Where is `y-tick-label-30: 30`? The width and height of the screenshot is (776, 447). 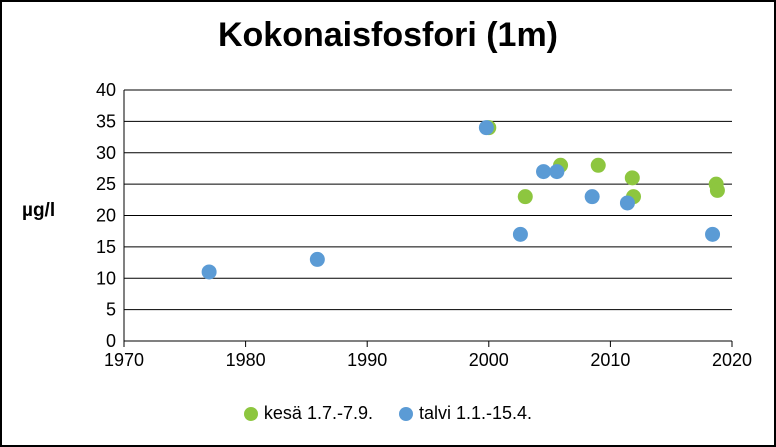
y-tick-label-30: 30 is located at coordinates (106, 153).